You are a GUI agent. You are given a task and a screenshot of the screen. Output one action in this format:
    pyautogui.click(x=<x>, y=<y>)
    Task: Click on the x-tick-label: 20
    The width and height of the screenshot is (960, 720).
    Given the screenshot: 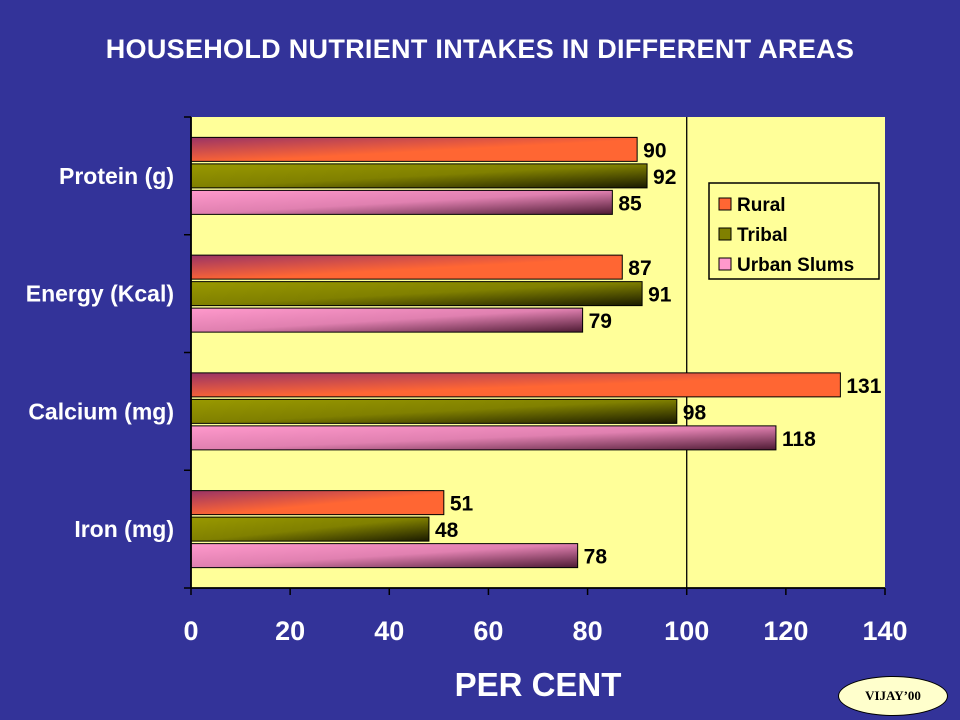 What is the action you would take?
    pyautogui.click(x=290, y=631)
    